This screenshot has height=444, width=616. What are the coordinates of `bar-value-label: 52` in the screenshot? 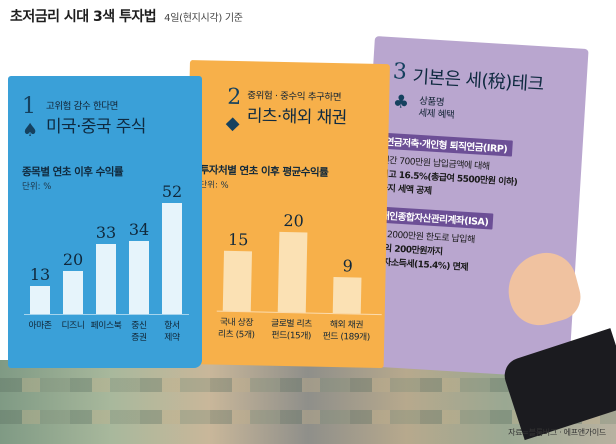 It's located at (172, 192).